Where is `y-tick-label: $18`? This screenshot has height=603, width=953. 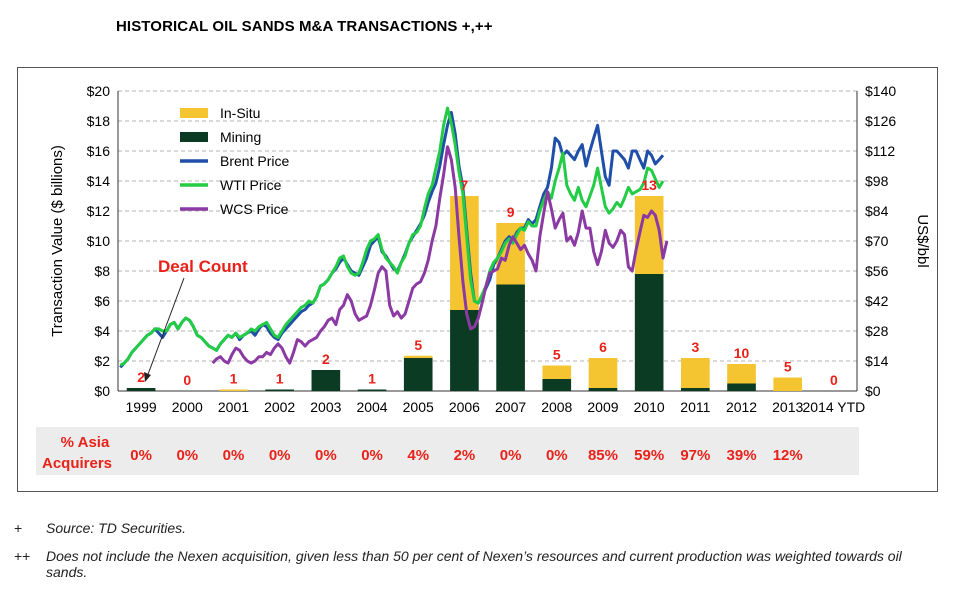
y-tick-label: $18 is located at coordinates (99, 121).